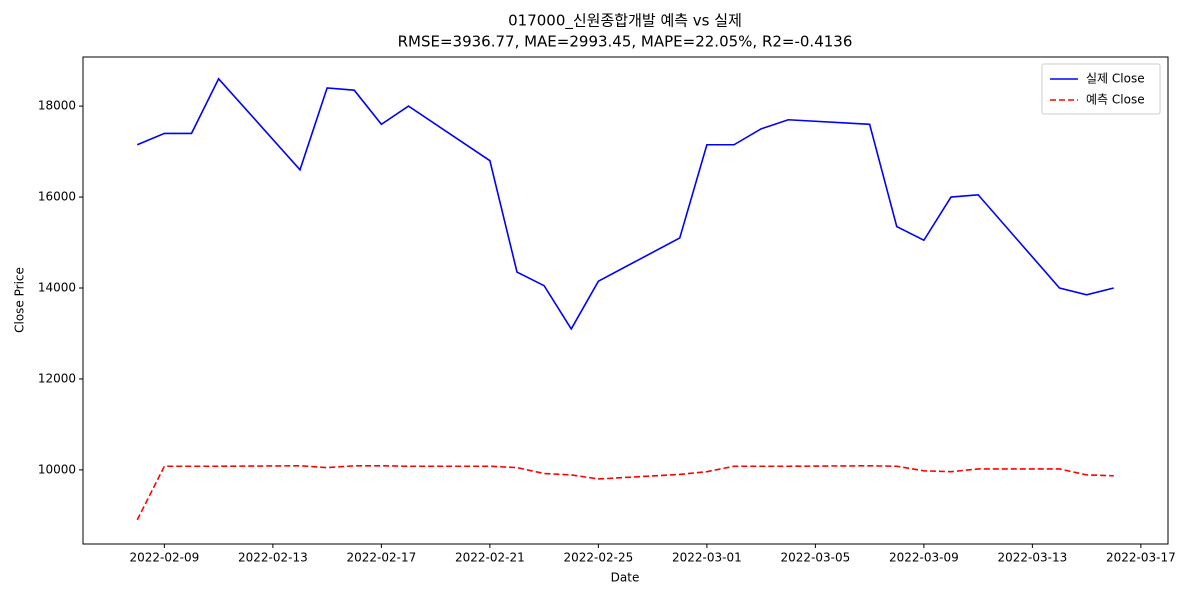 This screenshot has width=1200, height=600. Describe the element at coordinates (57, 469) in the screenshot. I see `y-tick-label: 10000` at that location.